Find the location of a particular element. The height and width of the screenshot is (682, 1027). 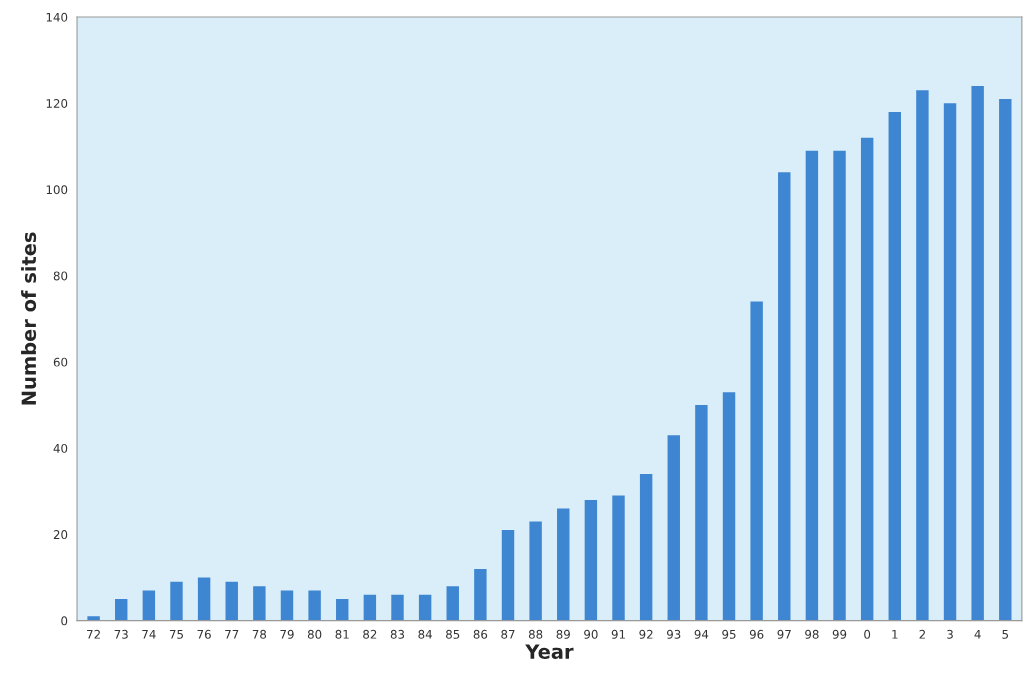

x-tick-label: 5 is located at coordinates (1005, 634).